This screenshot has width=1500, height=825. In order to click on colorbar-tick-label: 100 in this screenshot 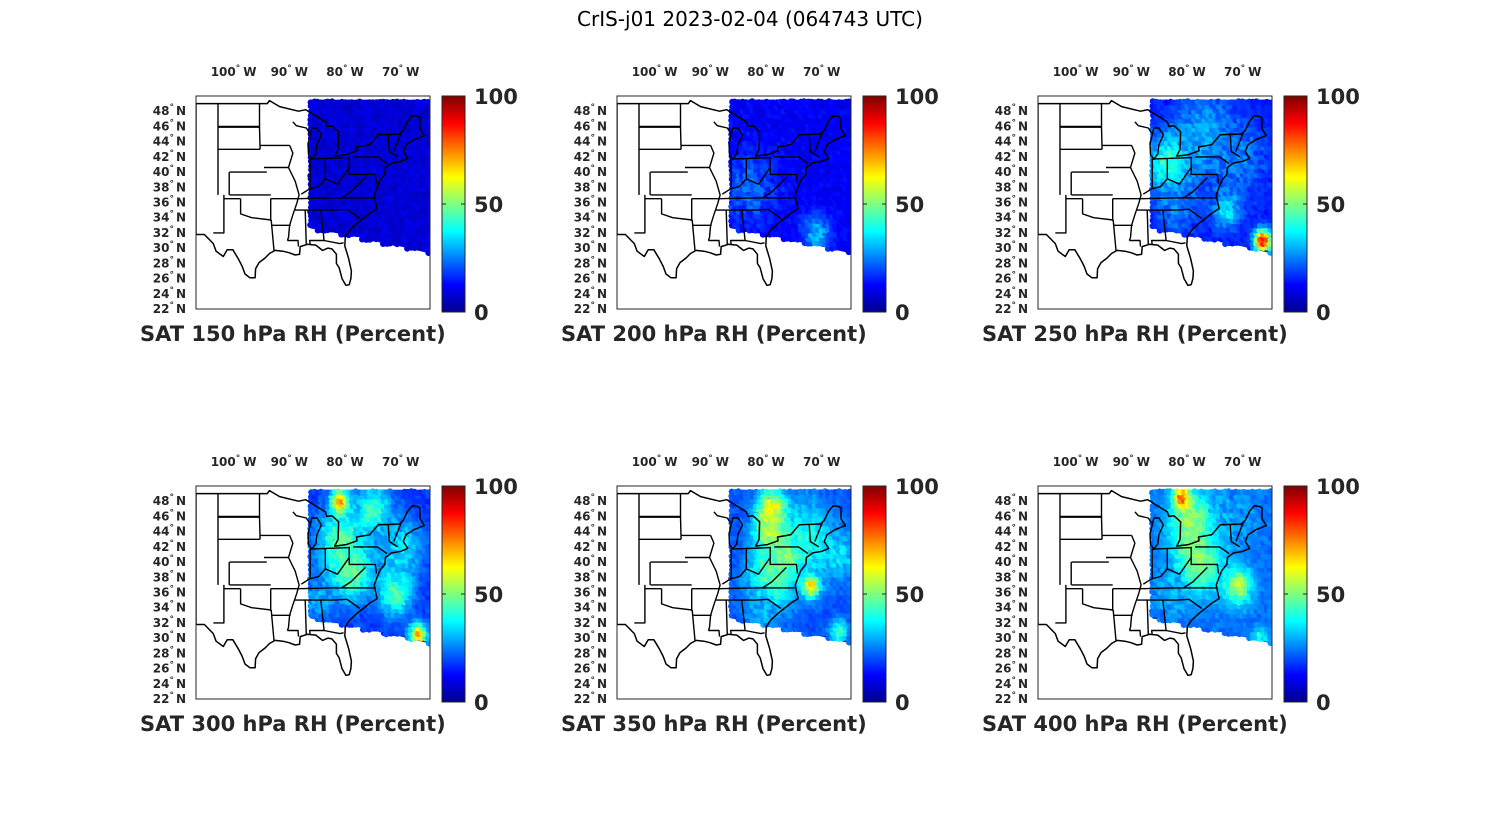, I will do `click(917, 97)`.